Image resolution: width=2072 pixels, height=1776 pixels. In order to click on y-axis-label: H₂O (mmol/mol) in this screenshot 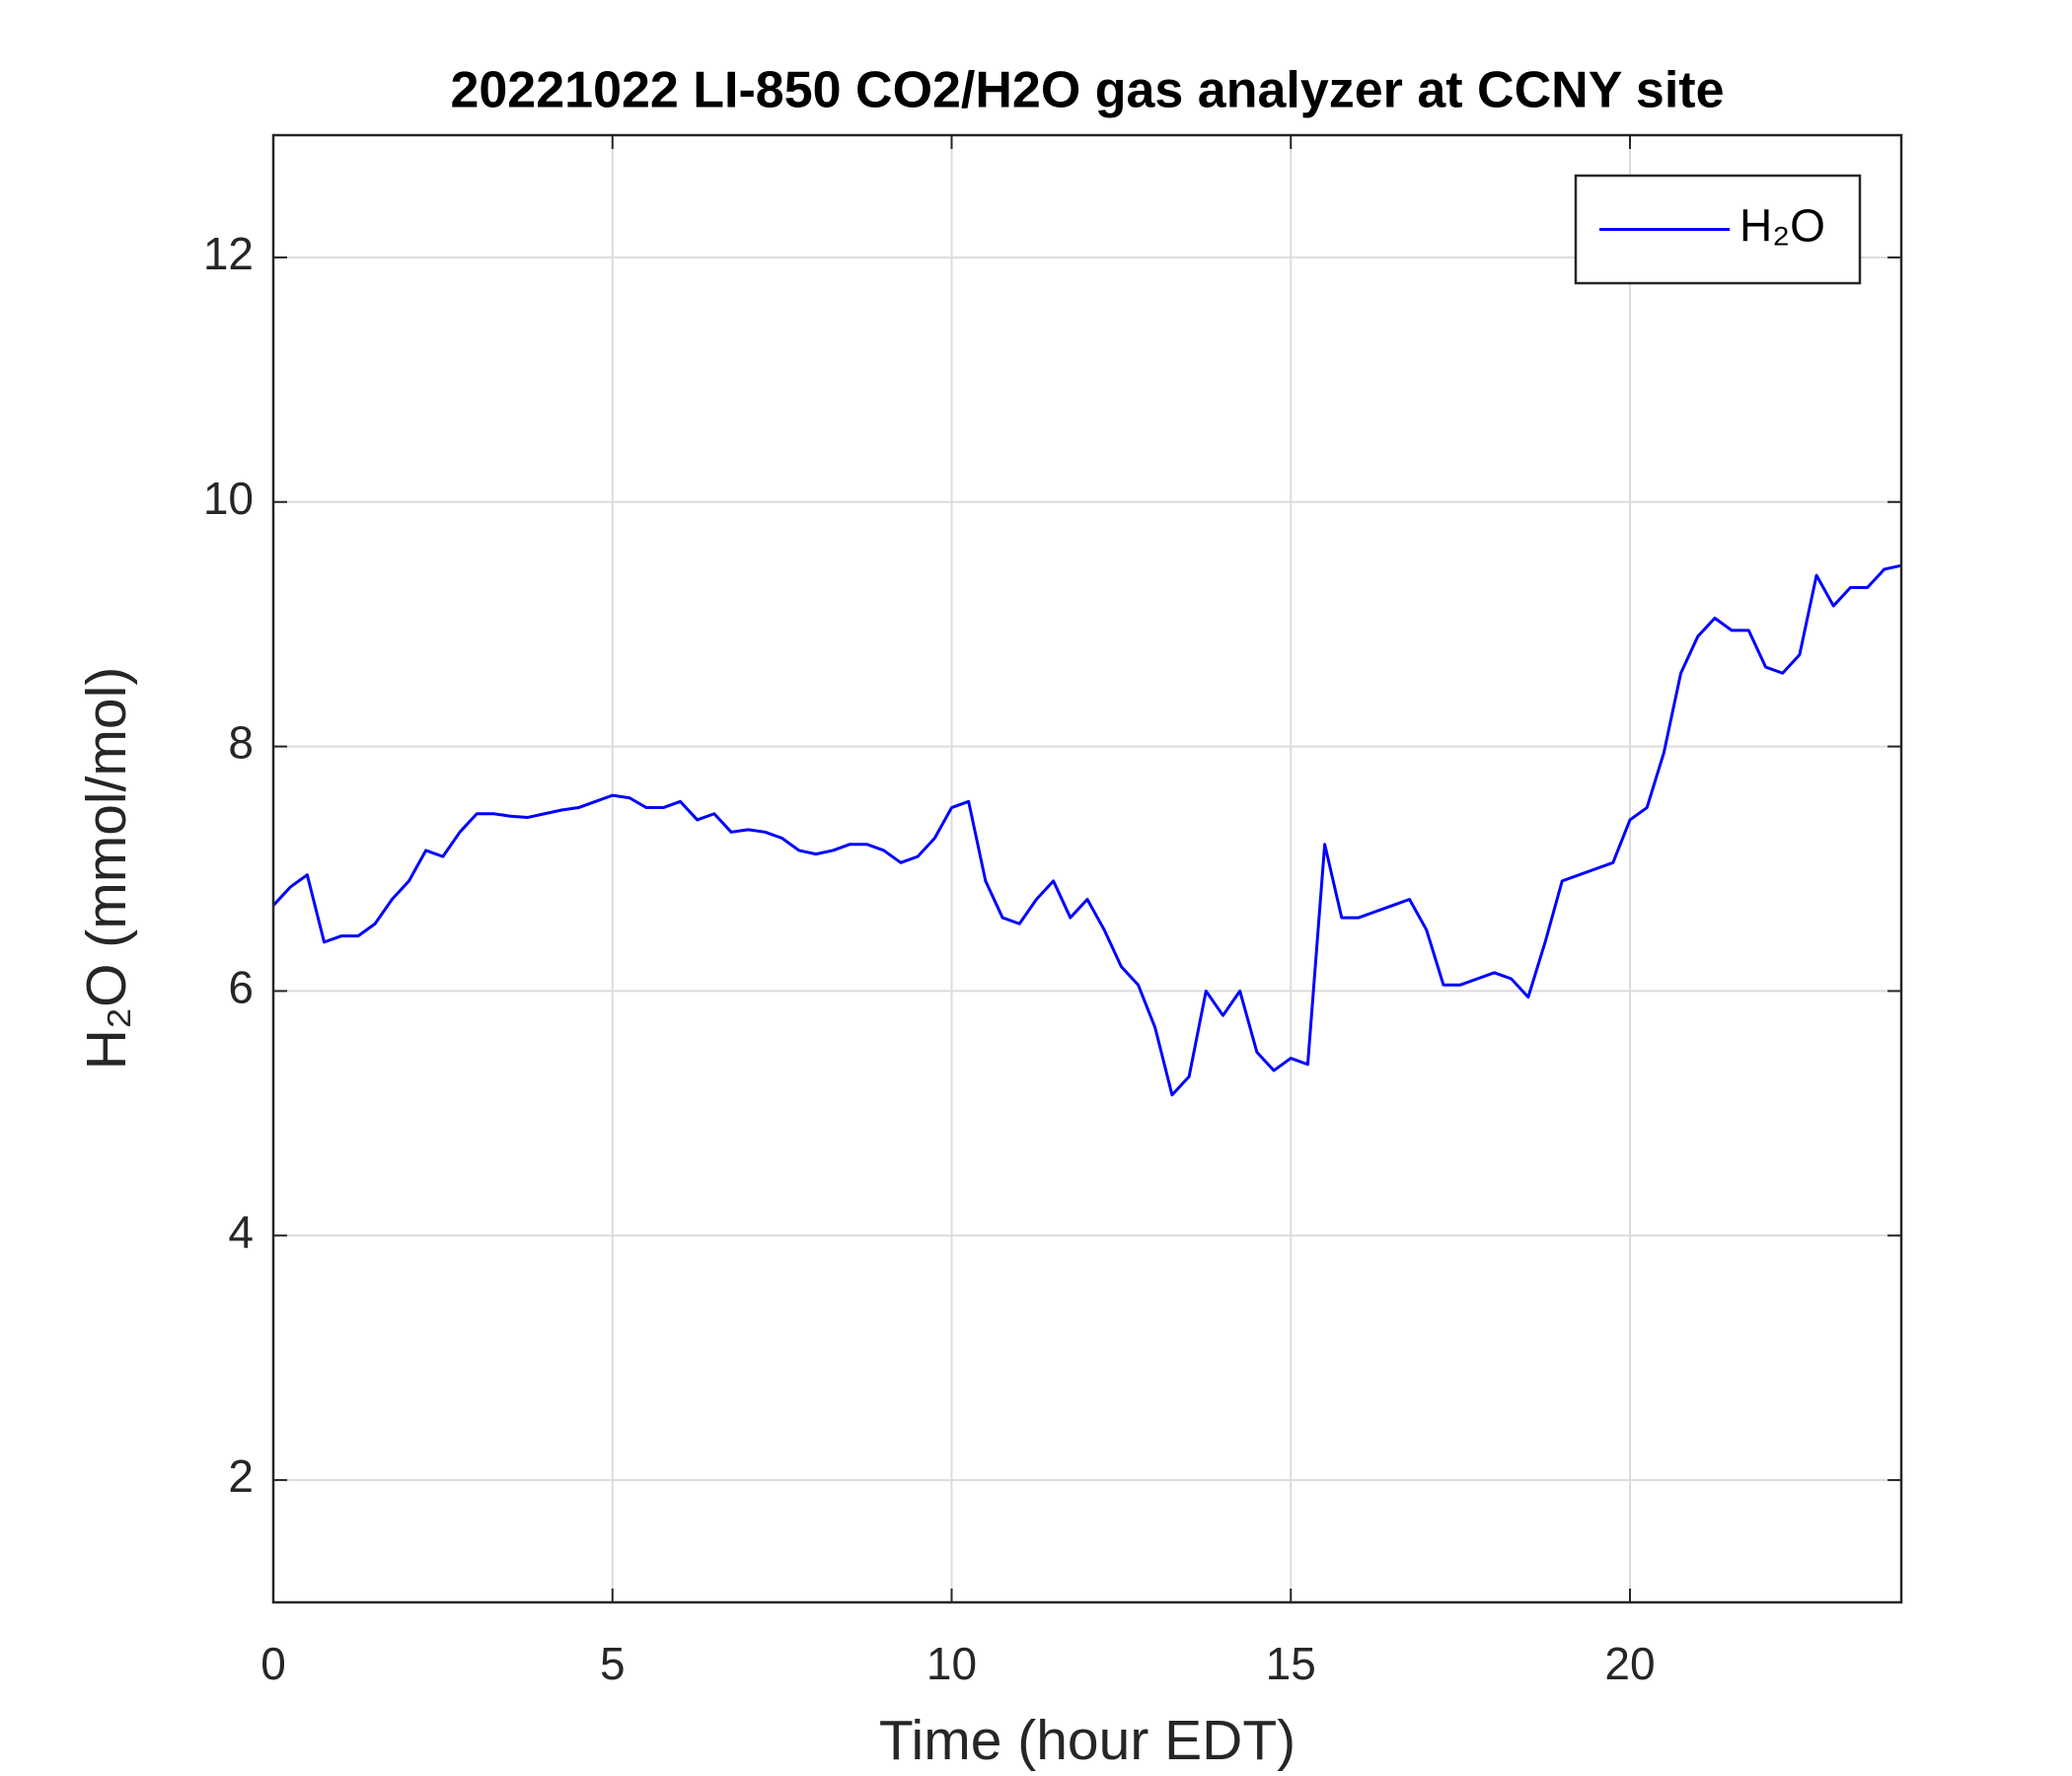, I will do `click(106, 869)`.